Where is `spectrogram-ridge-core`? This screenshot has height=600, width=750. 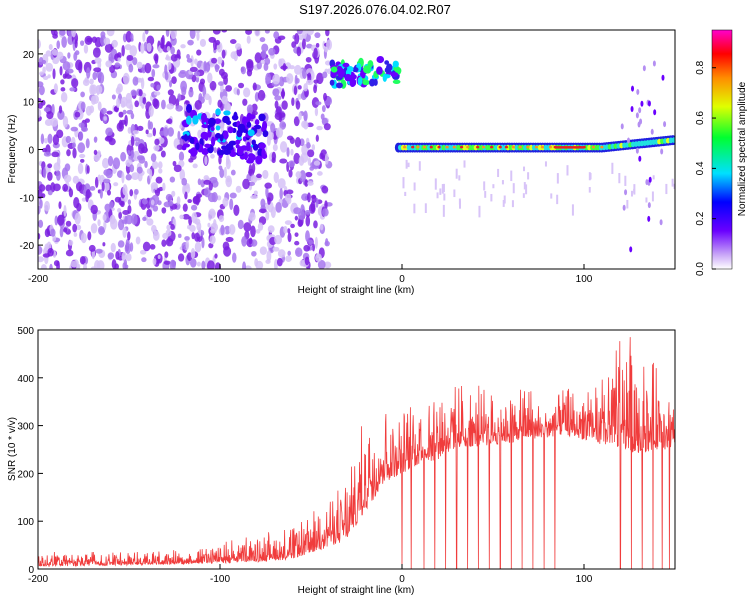 spectrogram-ridge-core is located at coordinates (536, 147).